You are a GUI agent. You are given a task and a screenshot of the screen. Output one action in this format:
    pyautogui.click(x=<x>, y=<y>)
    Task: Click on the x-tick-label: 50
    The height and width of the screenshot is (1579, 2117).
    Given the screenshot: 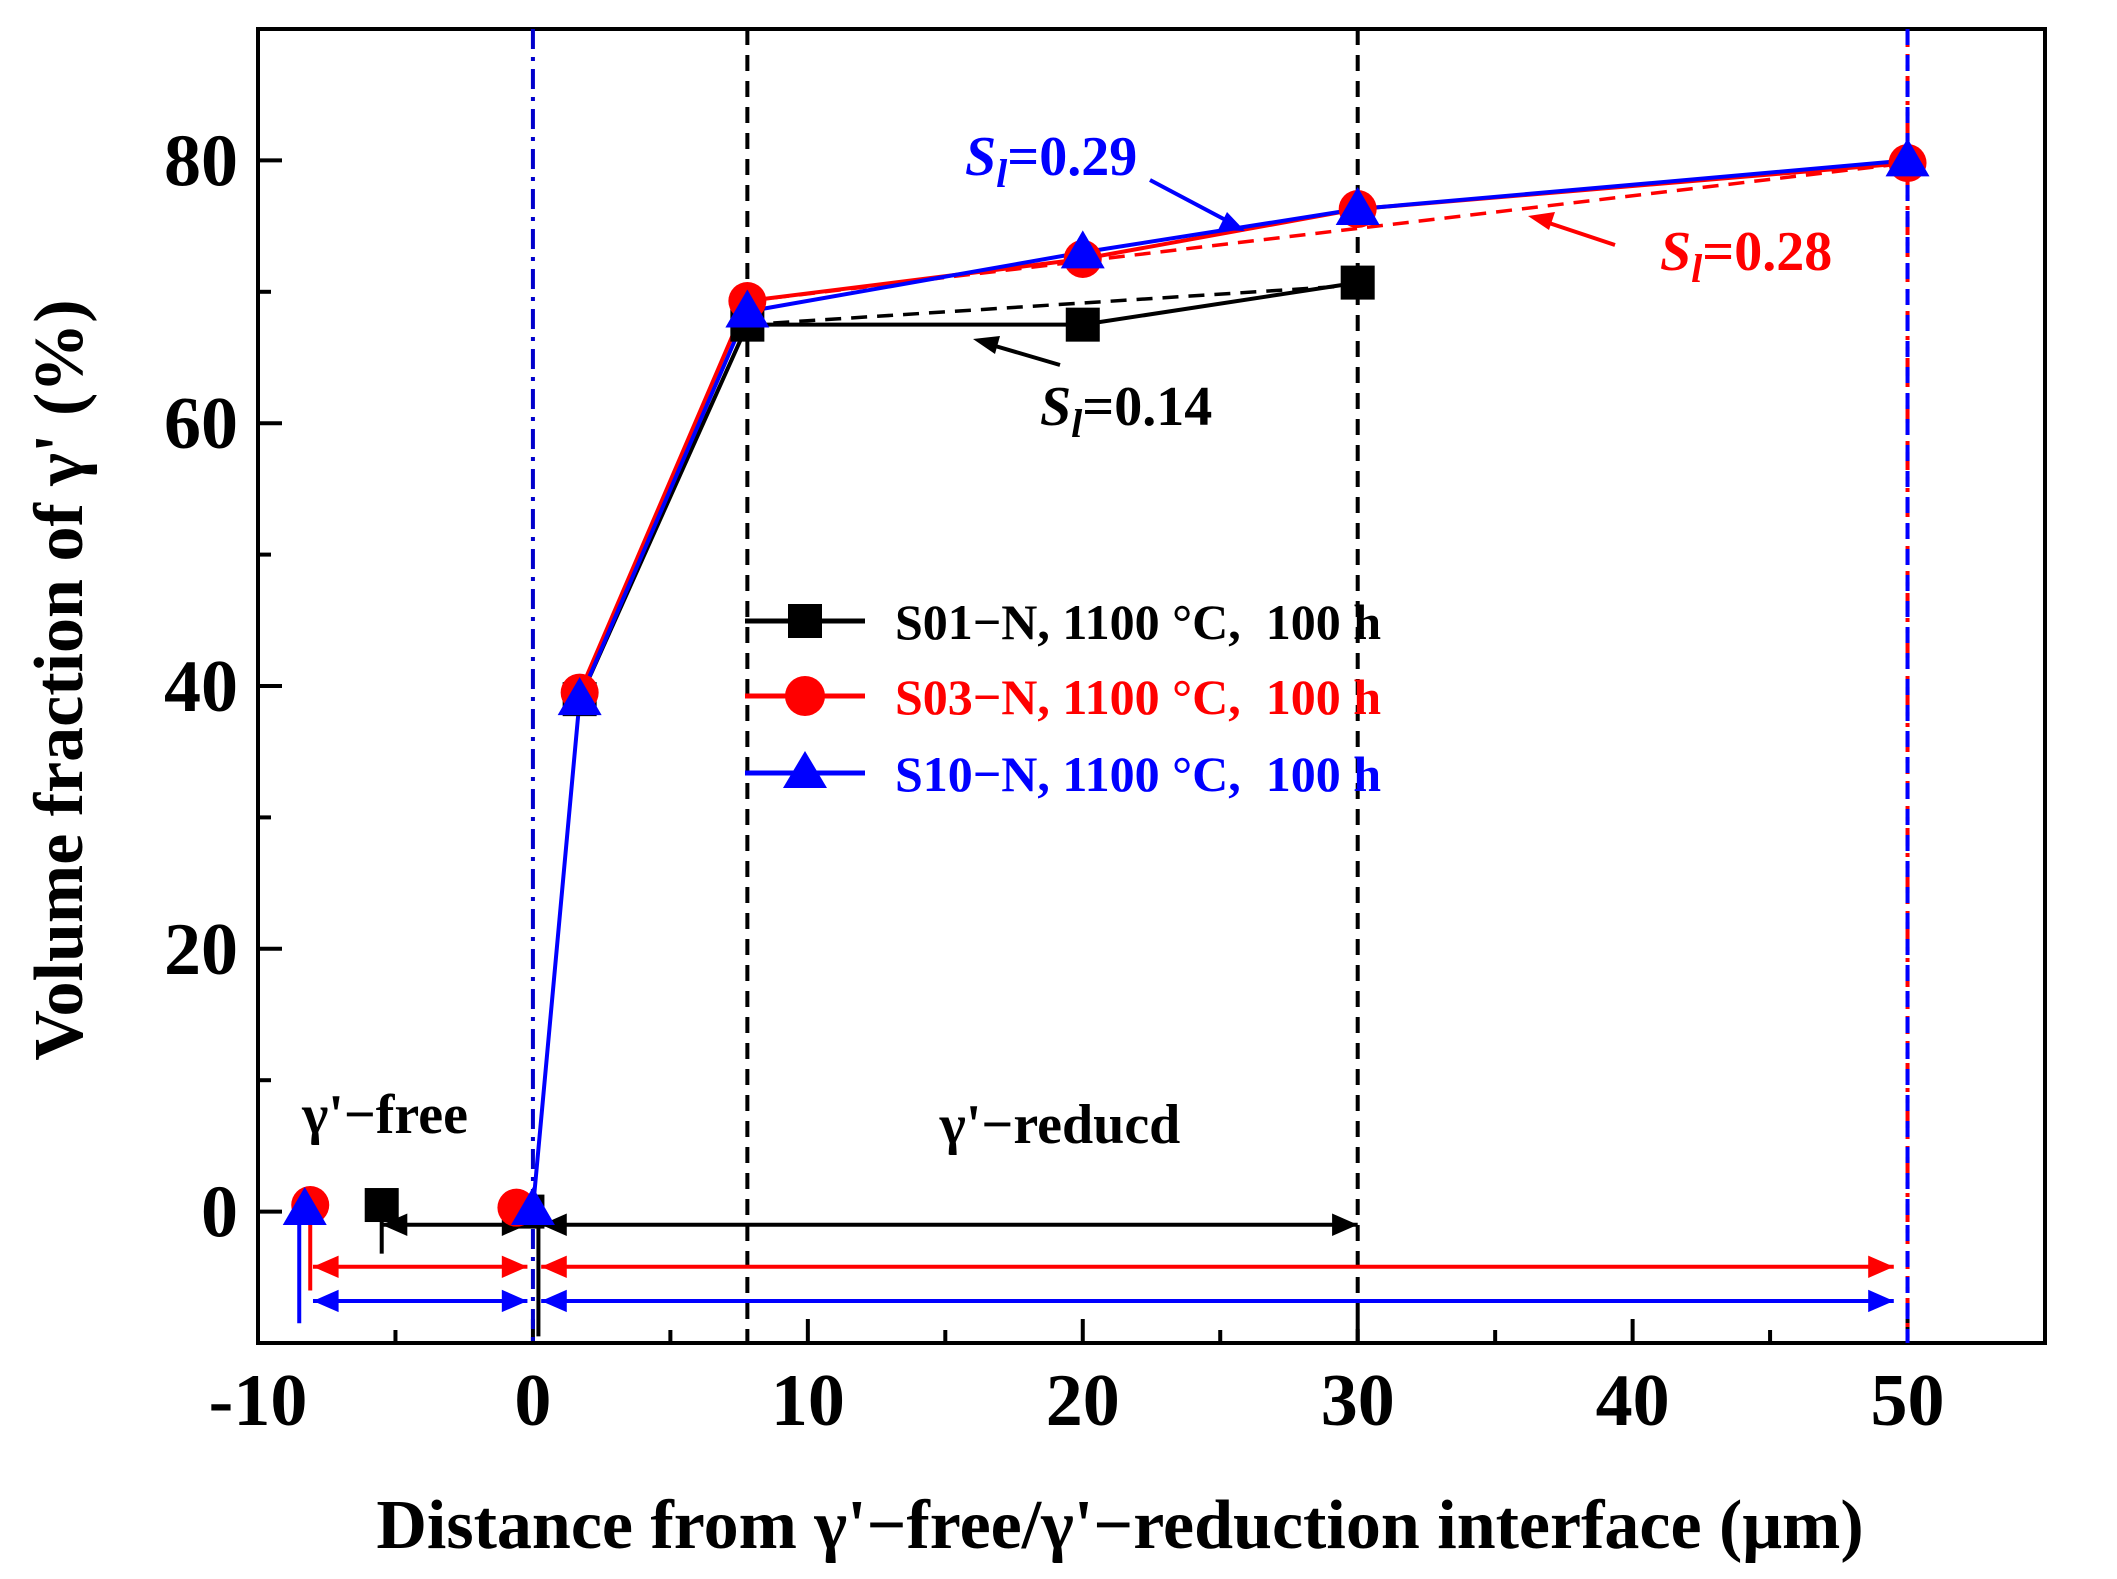 What is the action you would take?
    pyautogui.click(x=1908, y=1401)
    